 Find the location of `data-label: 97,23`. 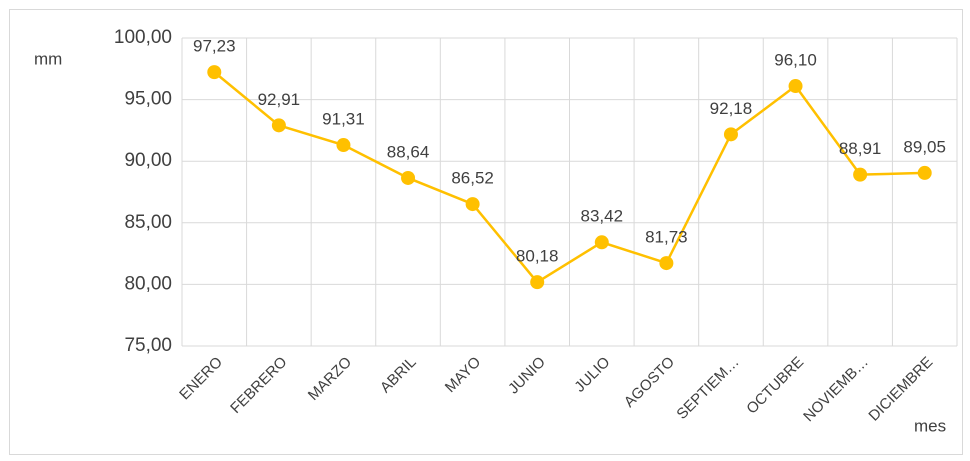

data-label: 97,23 is located at coordinates (214, 46).